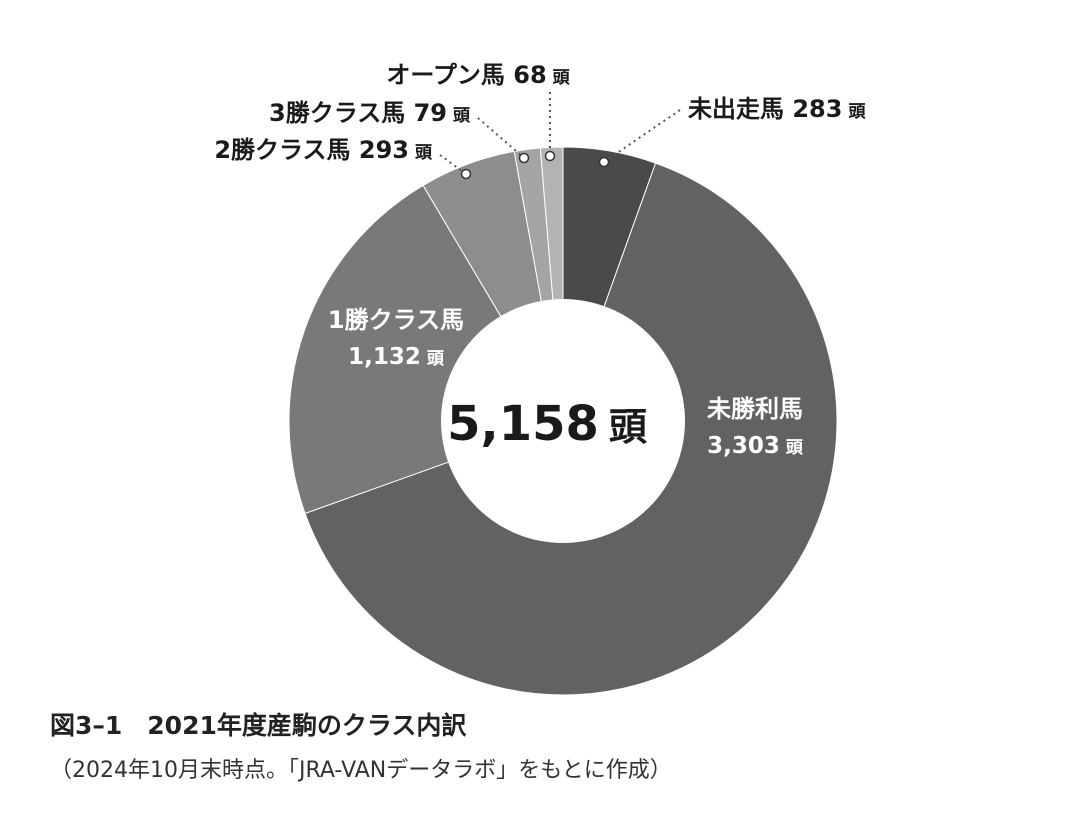  I want to click on slice-0-leader-dot, so click(604, 162).